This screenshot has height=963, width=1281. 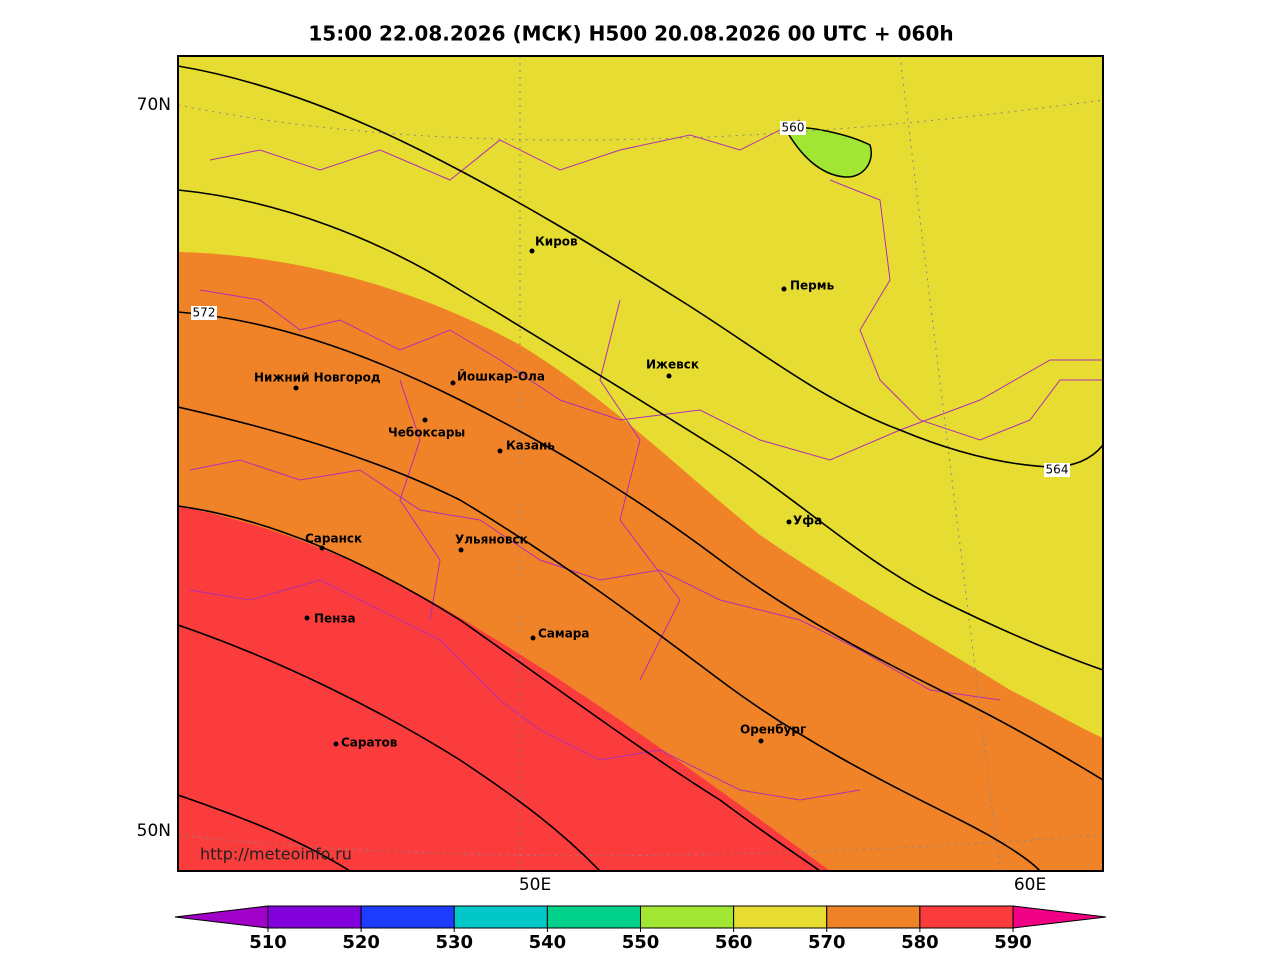 I want to click on city-label: Чебоксары, so click(x=426, y=433).